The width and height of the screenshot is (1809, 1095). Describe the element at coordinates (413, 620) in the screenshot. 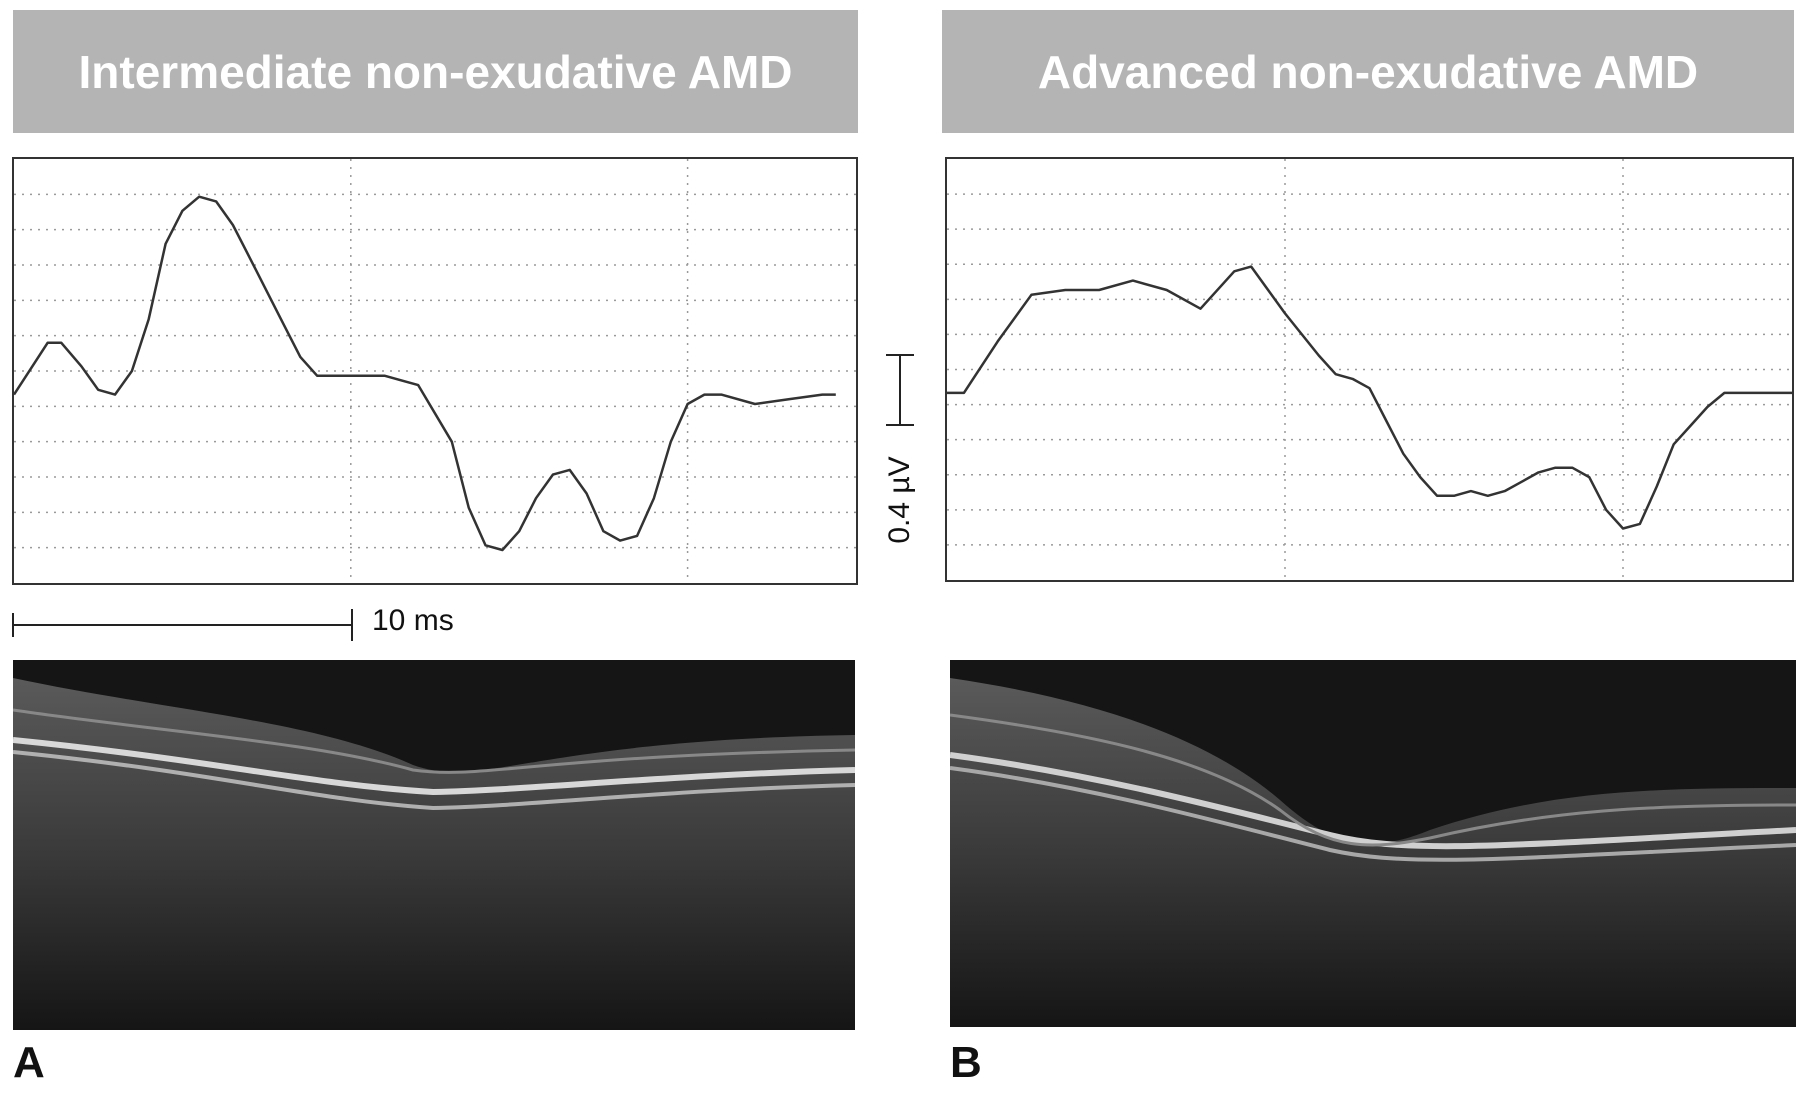

I see `time-scale-label: 10 ms` at that location.